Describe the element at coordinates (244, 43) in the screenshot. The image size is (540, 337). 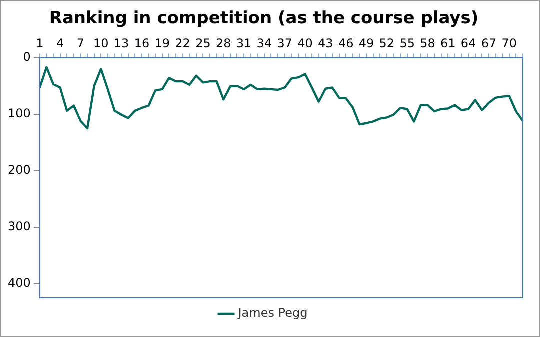
I see `x-tick-label: 31` at that location.